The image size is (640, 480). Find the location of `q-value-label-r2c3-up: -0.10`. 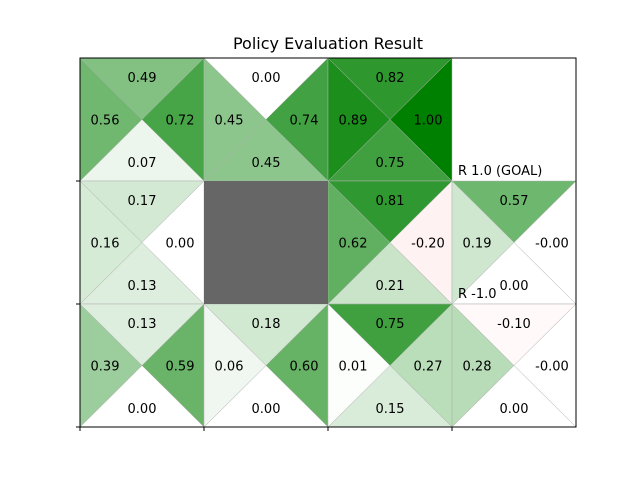

q-value-label-r2c3-up: -0.10 is located at coordinates (514, 324).